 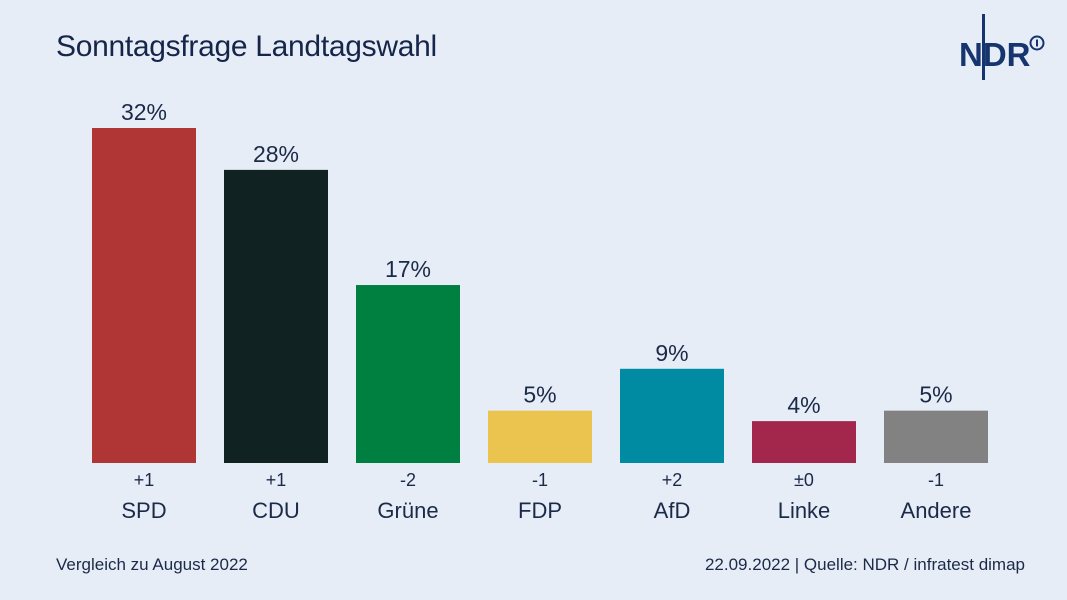 What do you see at coordinates (276, 316) in the screenshot?
I see `bar-cdu` at bounding box center [276, 316].